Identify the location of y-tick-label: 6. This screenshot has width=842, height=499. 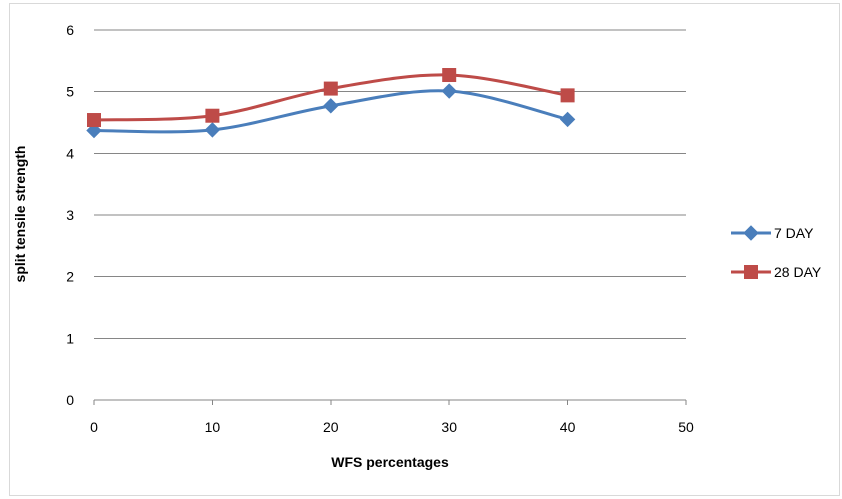
(70, 30).